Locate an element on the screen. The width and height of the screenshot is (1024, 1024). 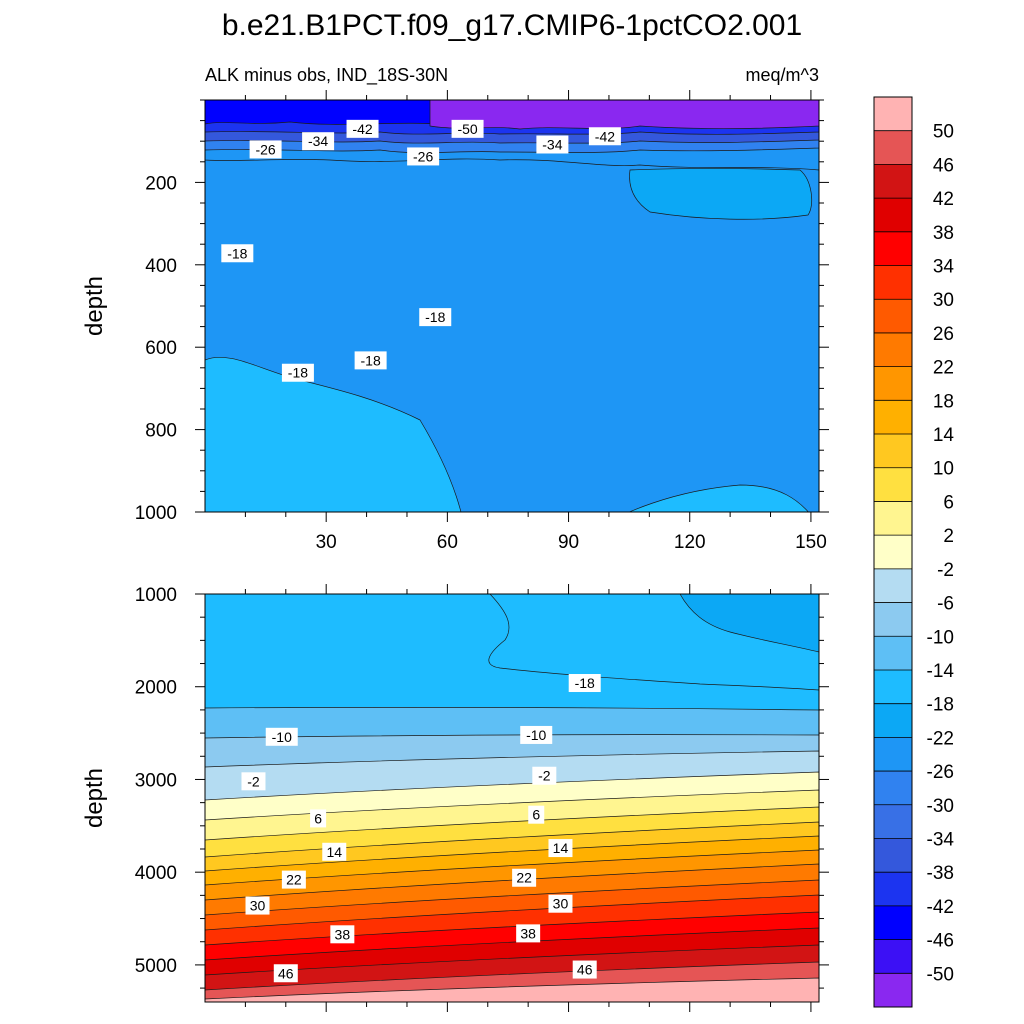
colorbar-label: -18 is located at coordinates (940, 705).